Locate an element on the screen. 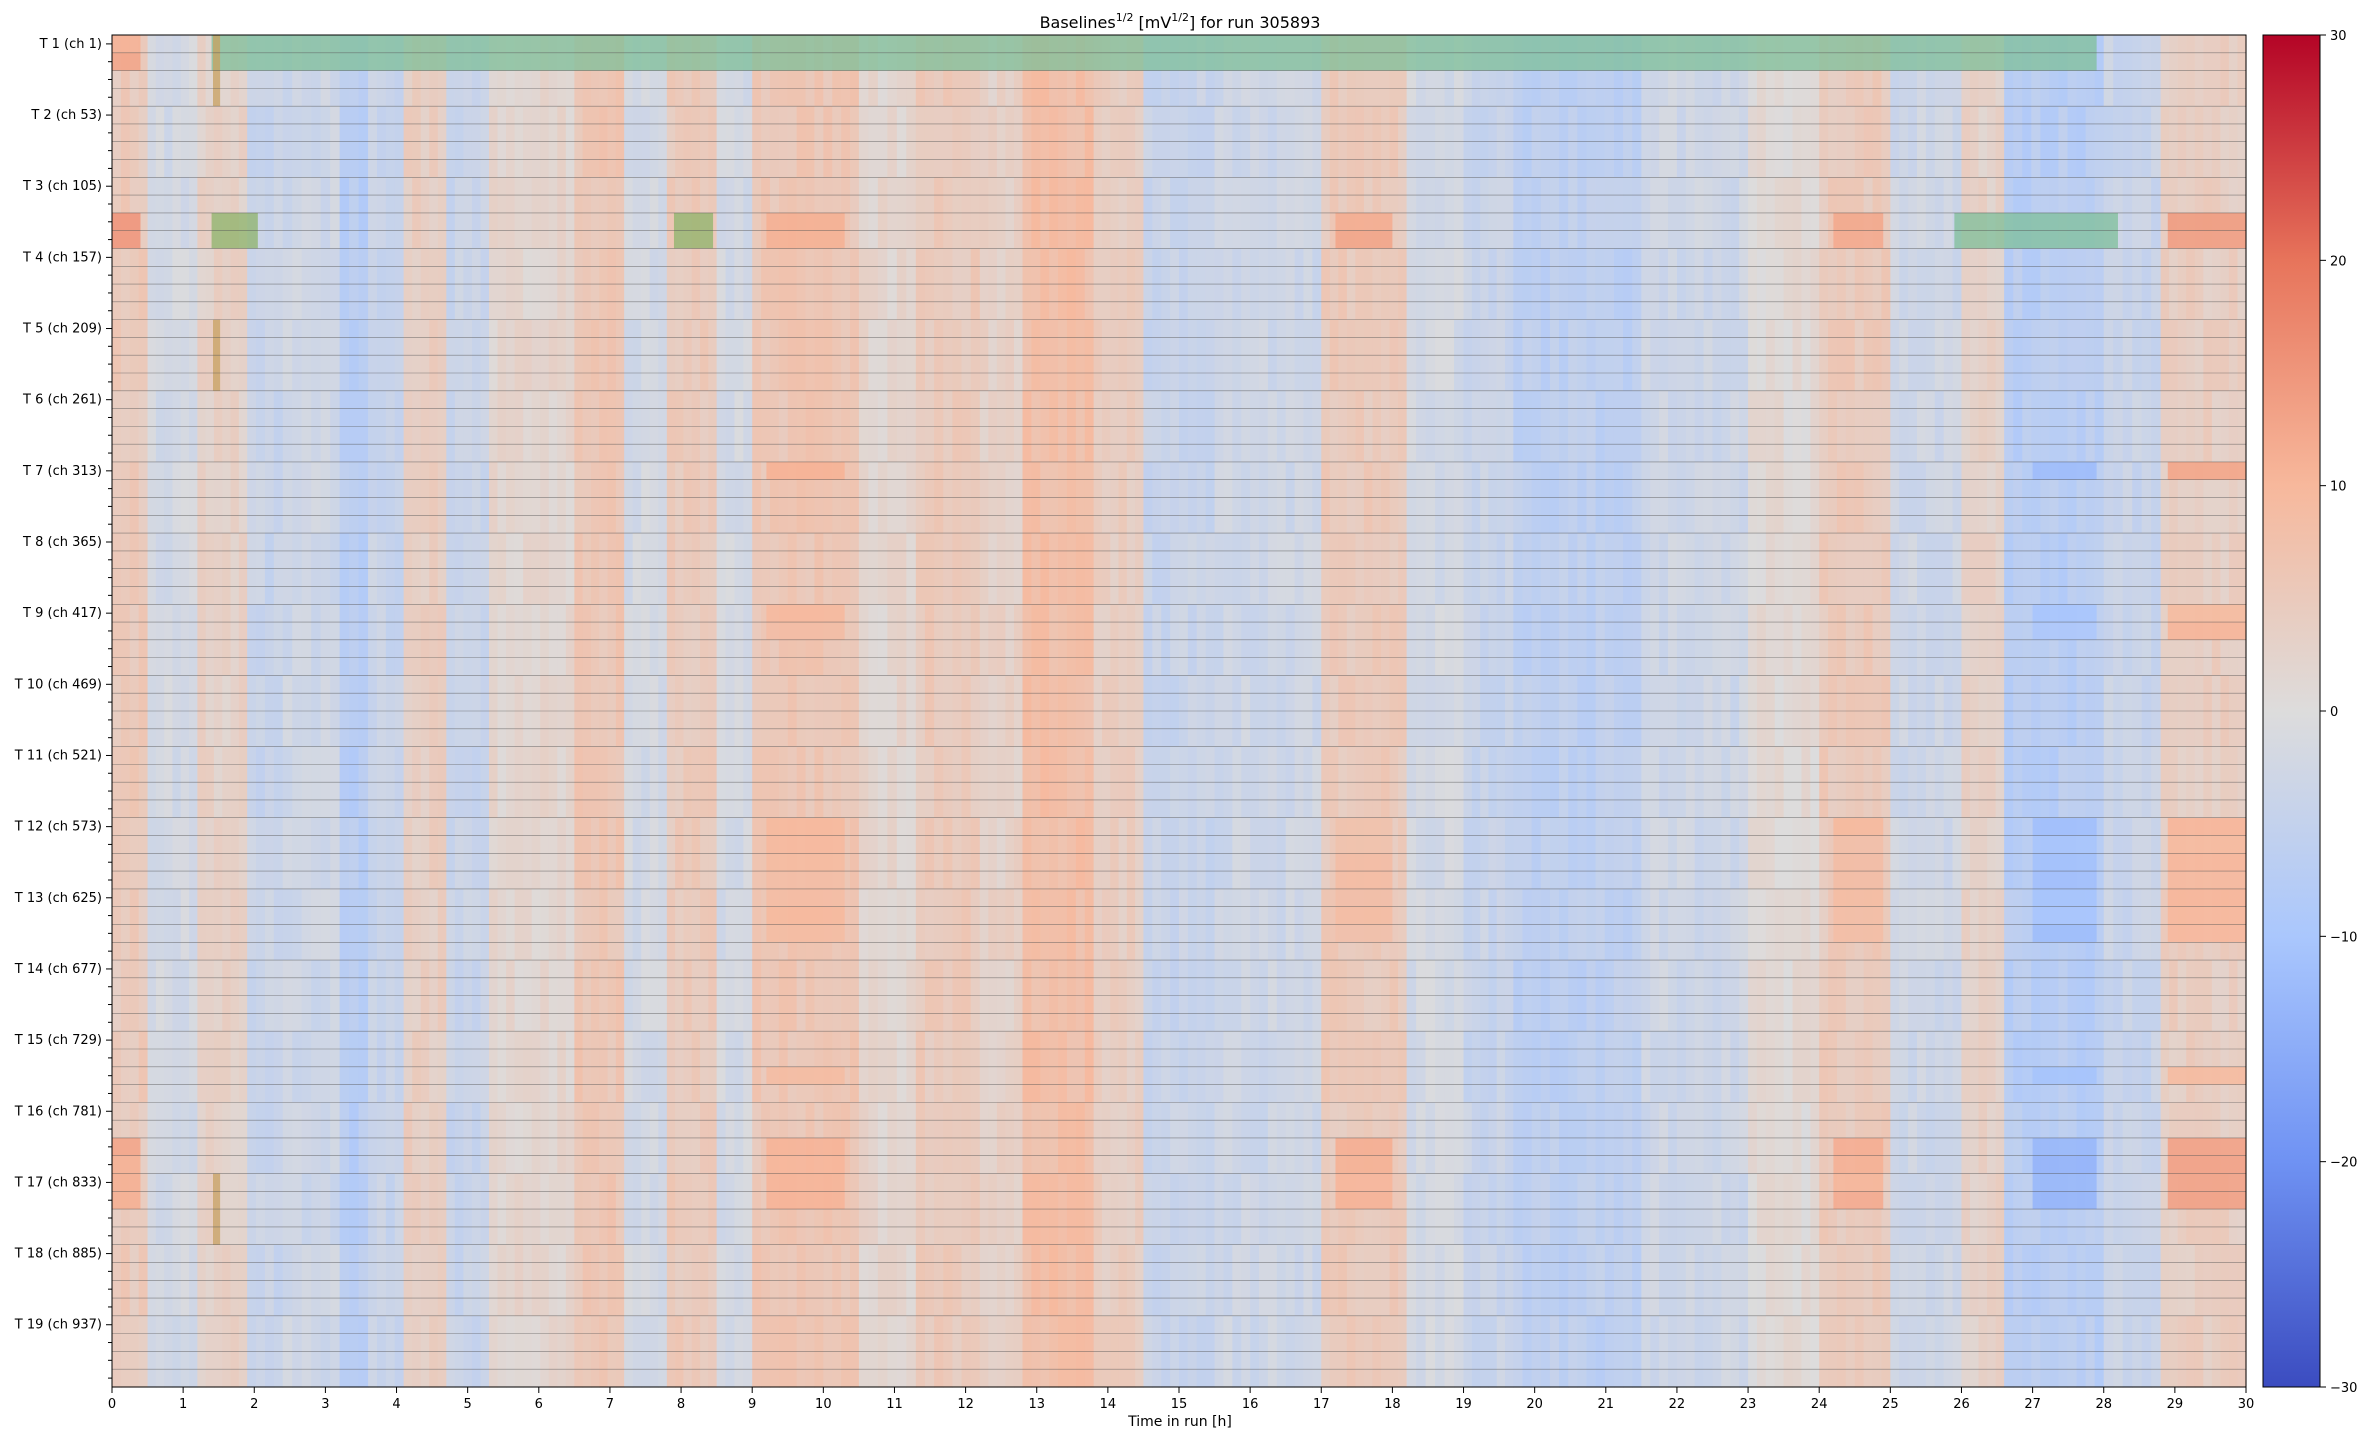  y-tick-label: T 17 (ch 833) is located at coordinates (58, 1182).